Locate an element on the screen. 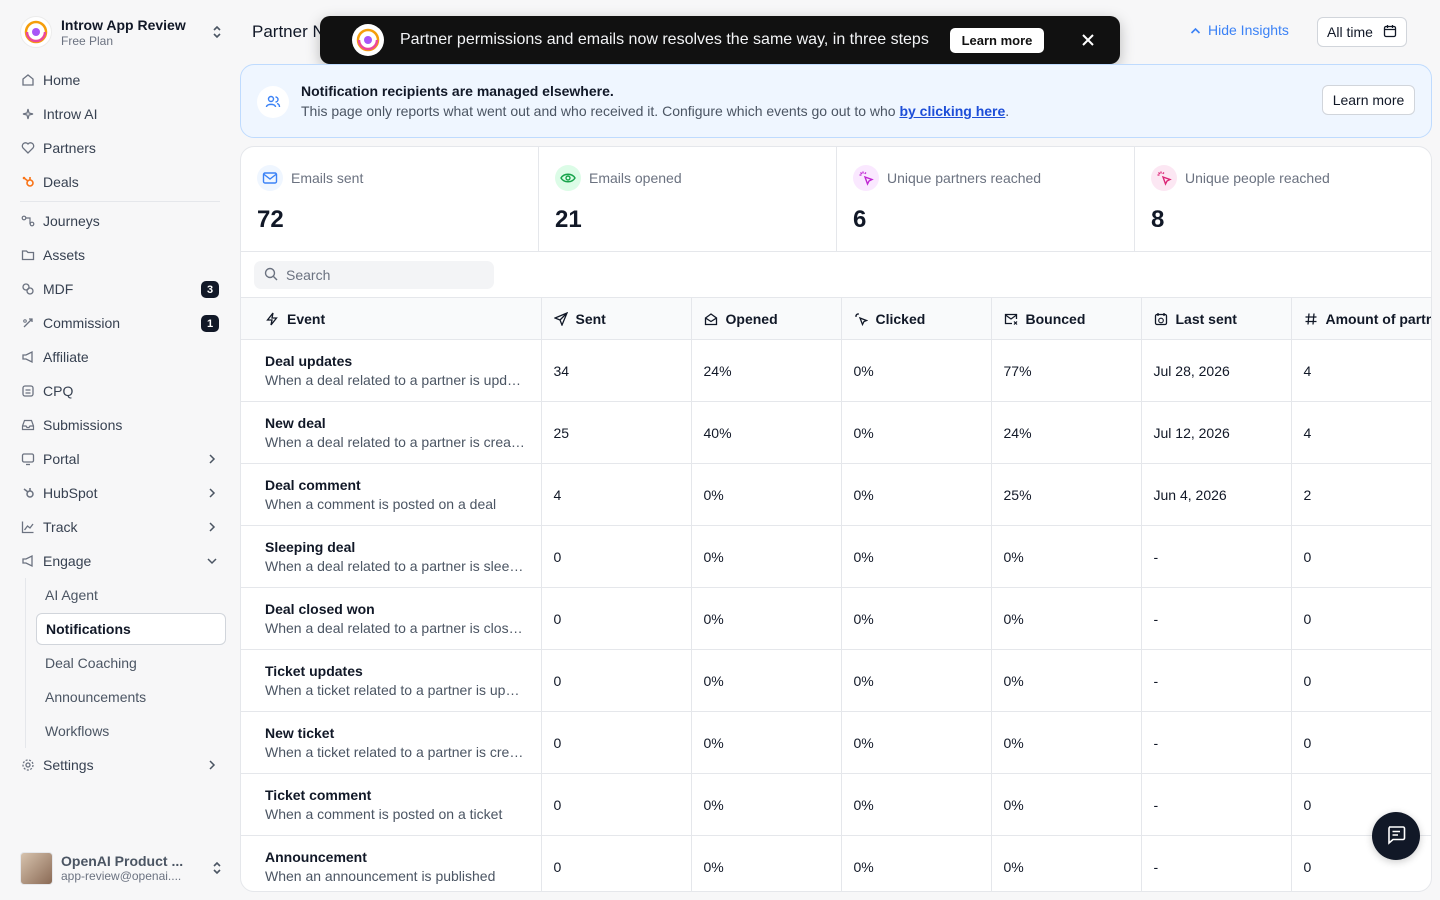 The height and width of the screenshot is (900, 1440). sidebar-item-ai-agent: AI Agent is located at coordinates (71, 595).